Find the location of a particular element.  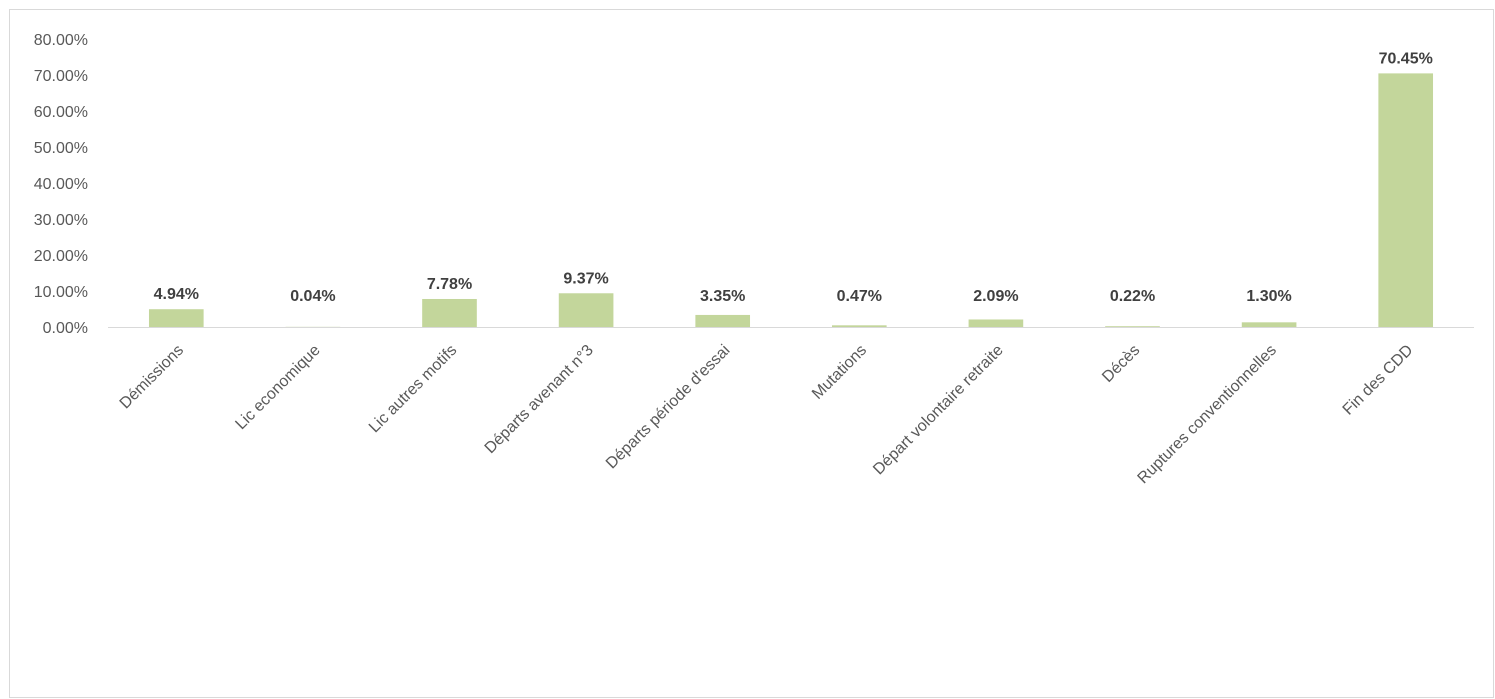

data-label: 2.09% is located at coordinates (995, 296).